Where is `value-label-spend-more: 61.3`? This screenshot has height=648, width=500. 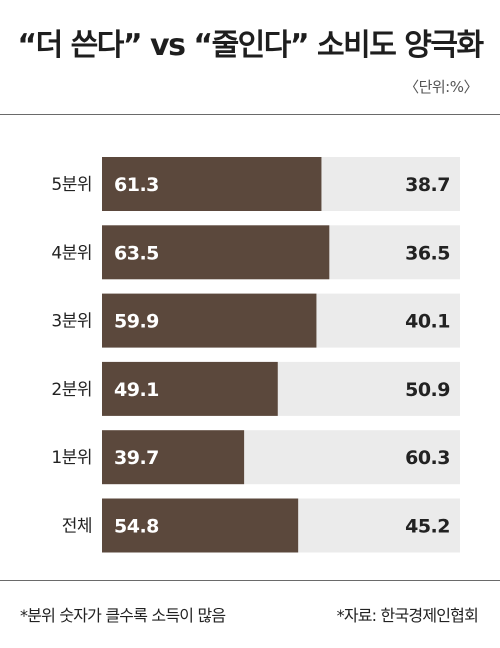 value-label-spend-more: 61.3 is located at coordinates (136, 185).